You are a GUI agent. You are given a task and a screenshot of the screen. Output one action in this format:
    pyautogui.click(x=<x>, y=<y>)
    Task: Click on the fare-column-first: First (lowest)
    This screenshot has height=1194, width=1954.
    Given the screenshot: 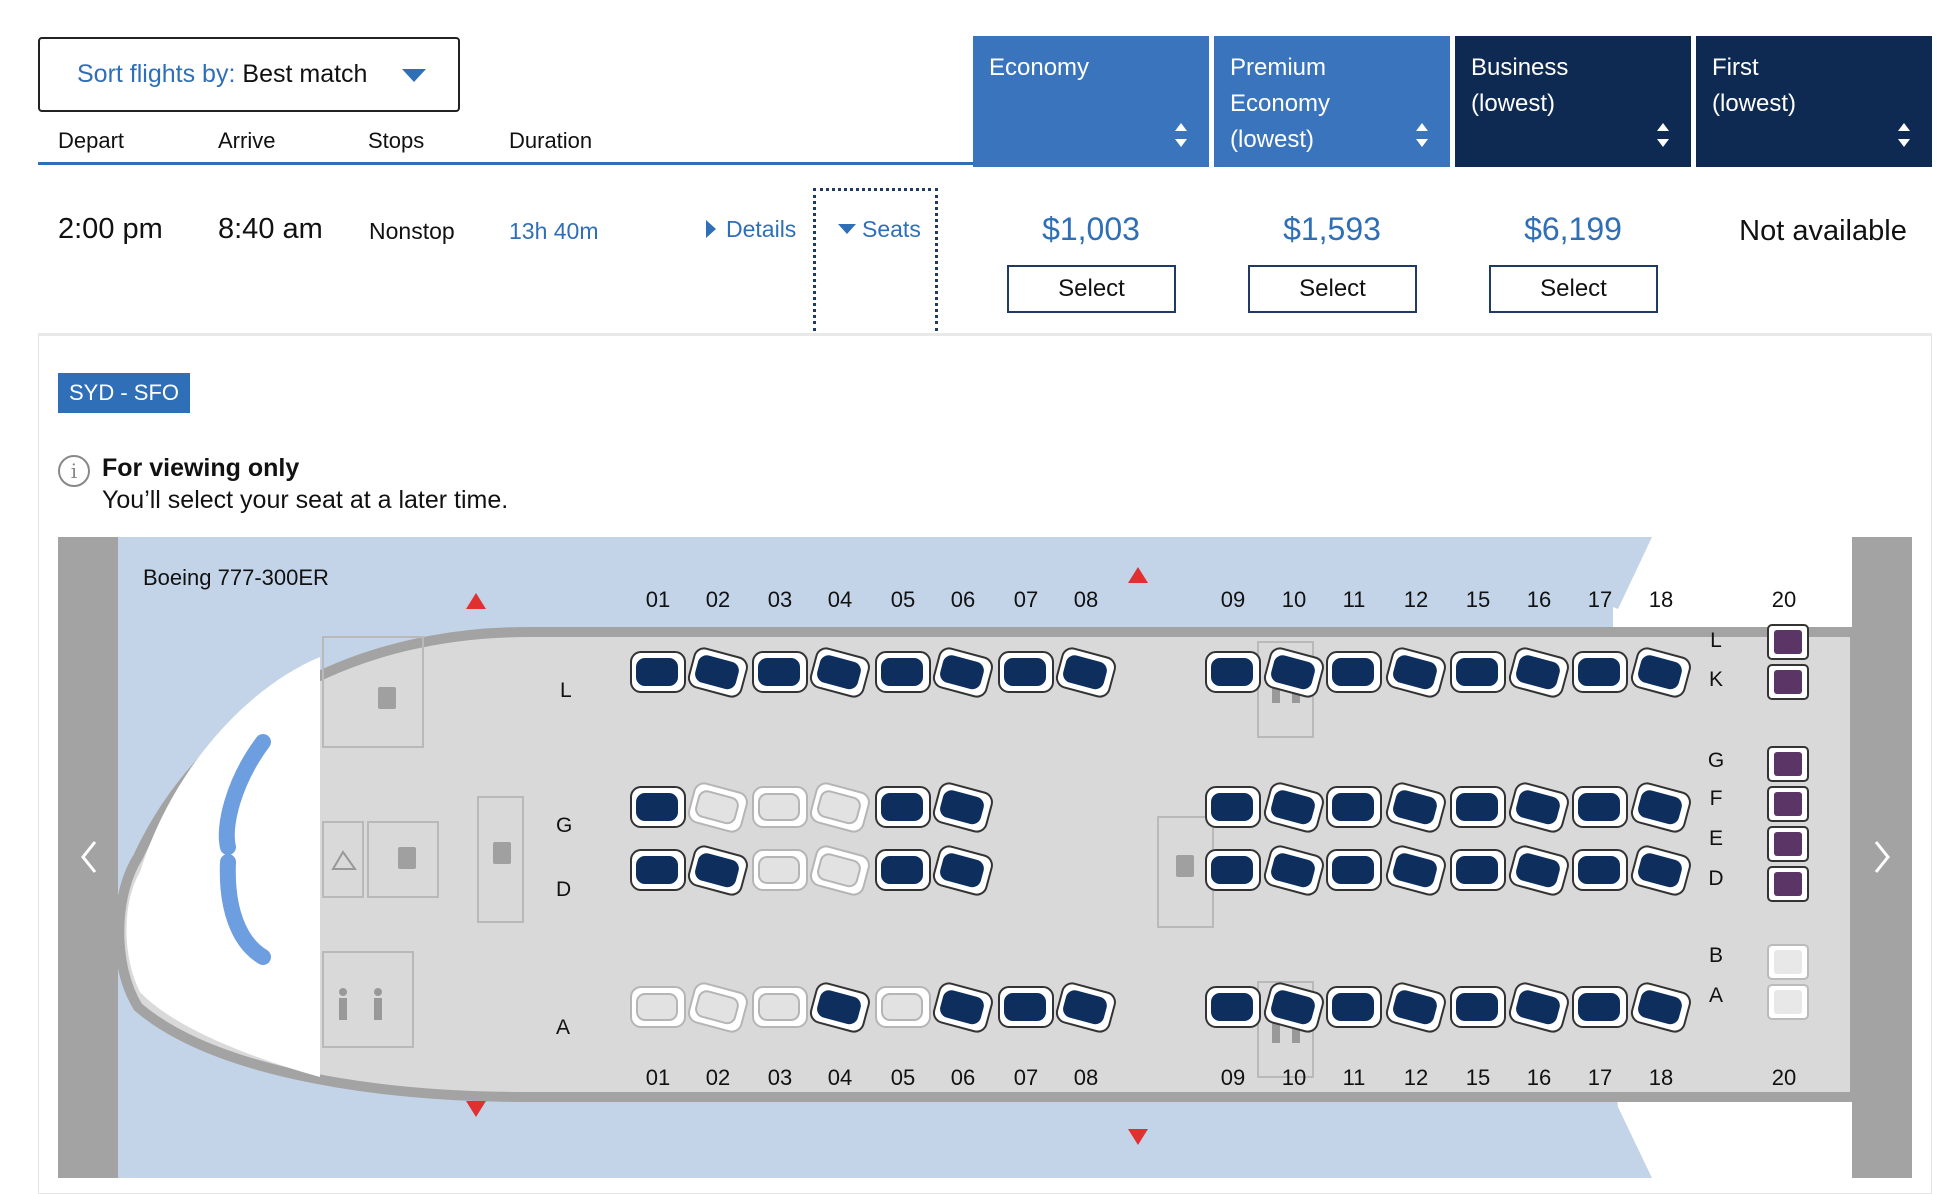 What is the action you would take?
    pyautogui.click(x=1814, y=101)
    